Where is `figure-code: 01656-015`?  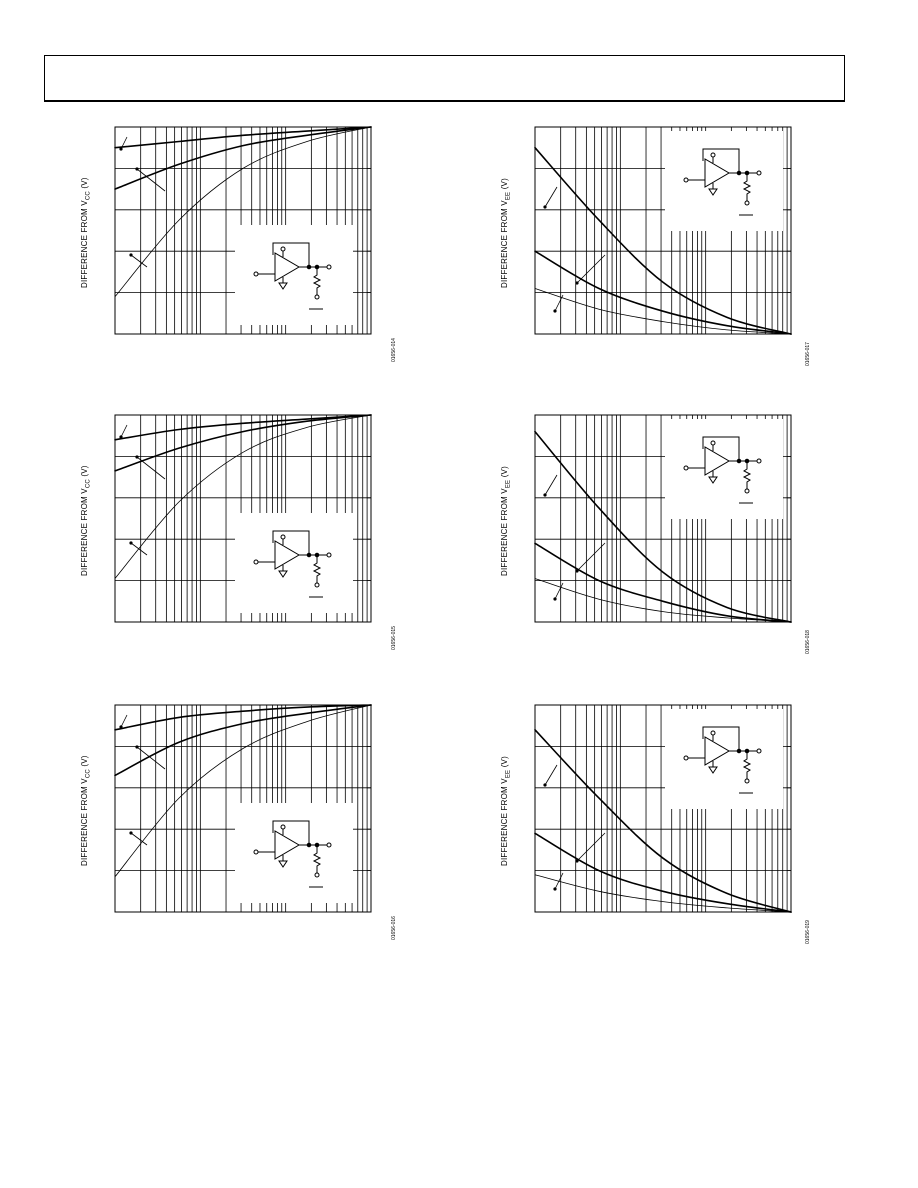 figure-code: 01656-015 is located at coordinates (394, 638).